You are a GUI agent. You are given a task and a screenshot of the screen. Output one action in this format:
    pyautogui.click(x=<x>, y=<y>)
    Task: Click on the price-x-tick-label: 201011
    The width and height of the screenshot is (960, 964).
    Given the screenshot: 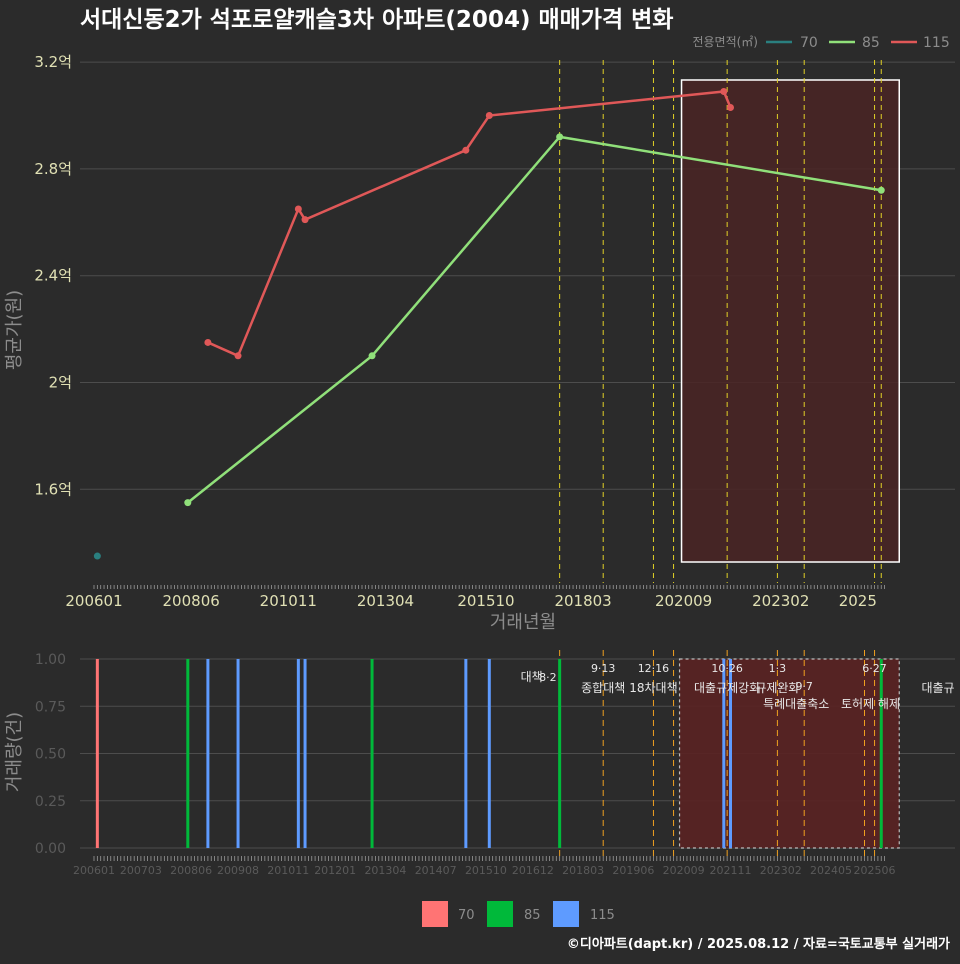 What is the action you would take?
    pyautogui.click(x=288, y=601)
    